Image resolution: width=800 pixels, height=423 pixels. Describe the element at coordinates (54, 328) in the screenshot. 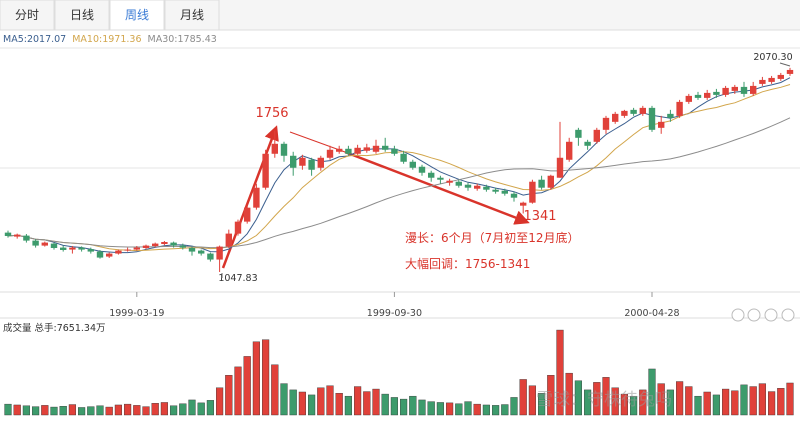

I see `volume-title: 成交量 总手:7651.34万` at that location.